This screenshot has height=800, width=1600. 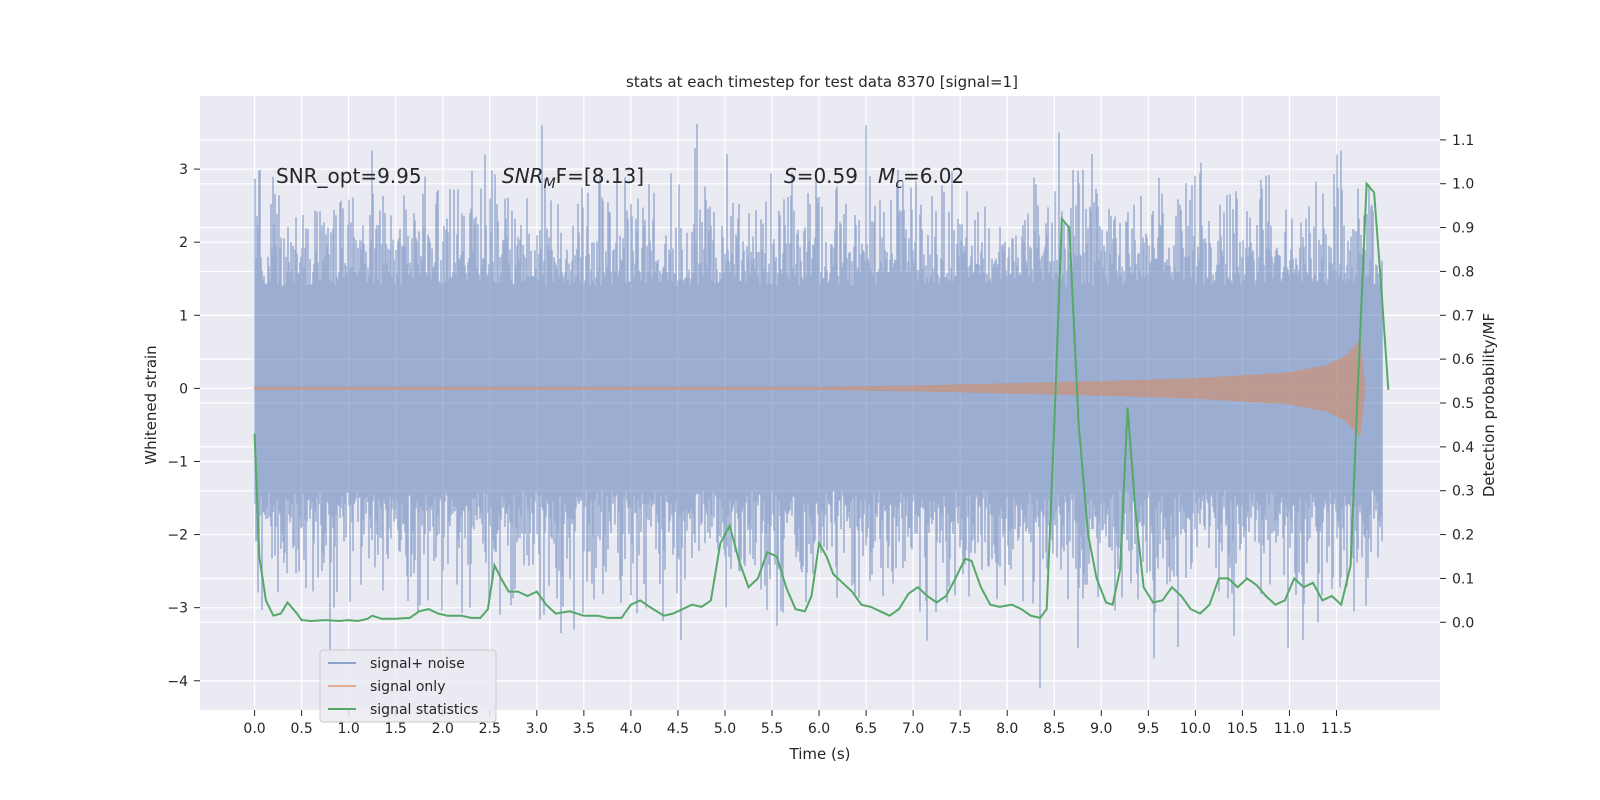 What do you see at coordinates (584, 729) in the screenshot?
I see `x-tick-label: 3.5` at bounding box center [584, 729].